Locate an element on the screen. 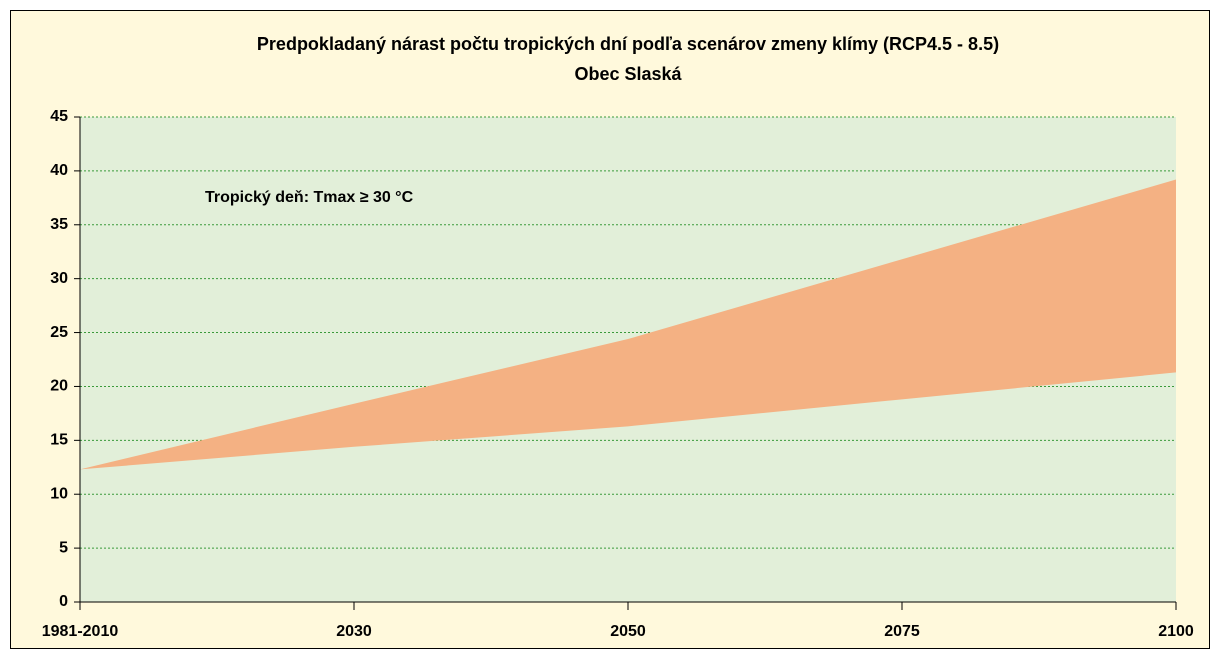  y-tick-label: 40 is located at coordinates (59, 170).